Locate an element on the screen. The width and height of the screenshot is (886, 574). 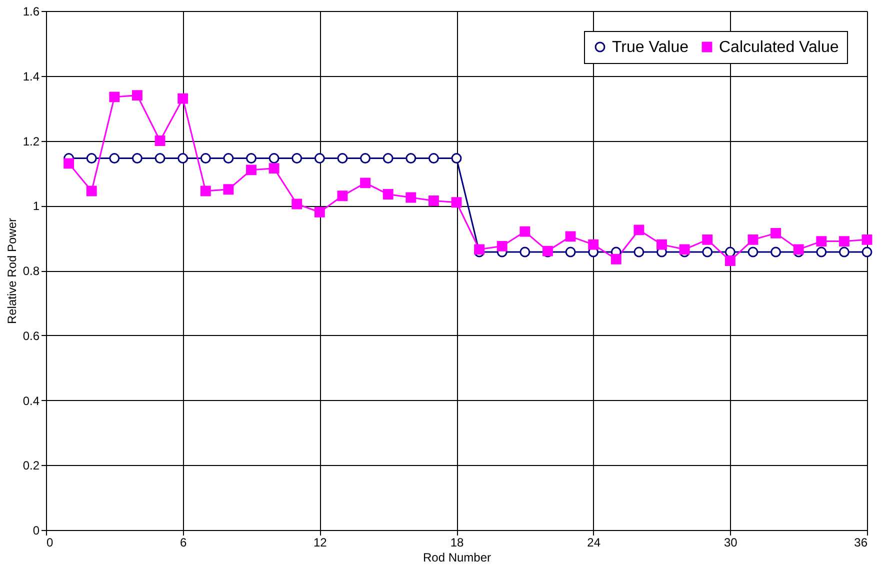
legend-label: Calculated Value is located at coordinates (779, 47).